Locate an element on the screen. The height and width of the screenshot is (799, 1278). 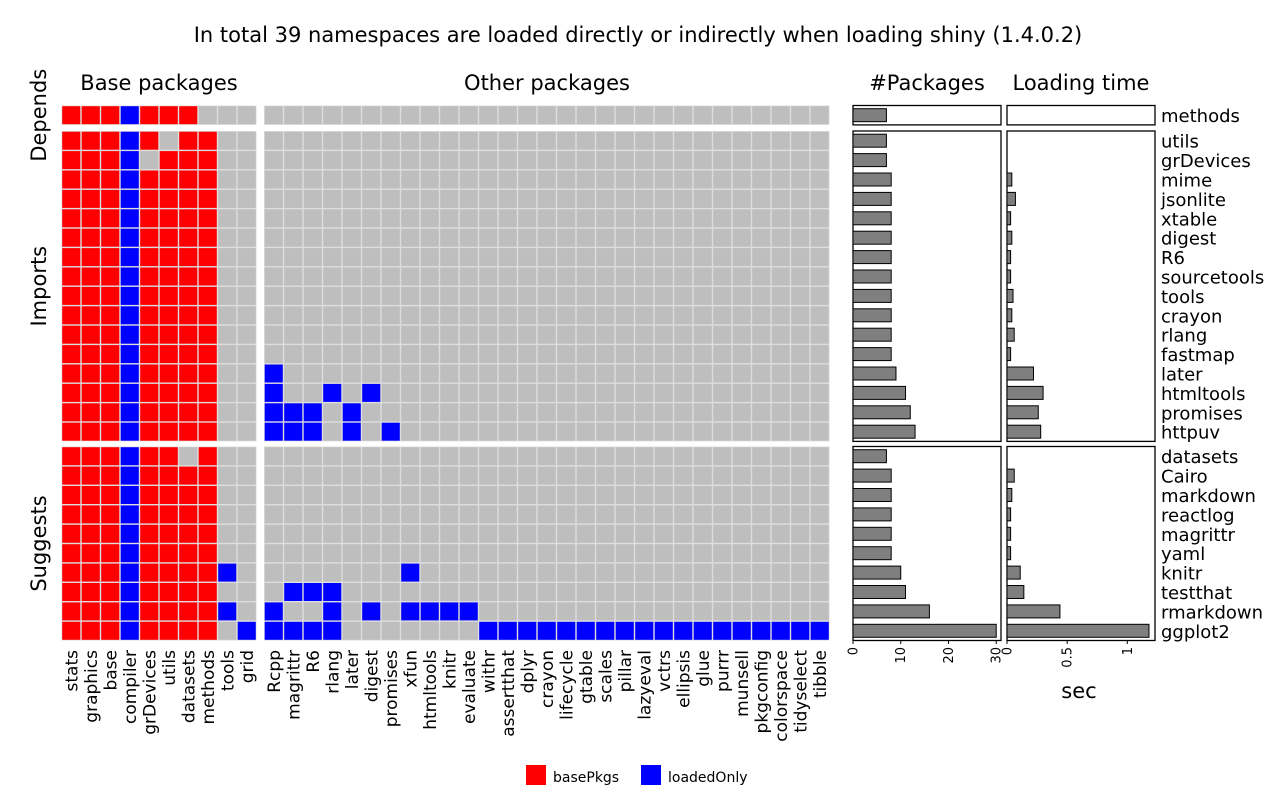
row-label: fastmap is located at coordinates (1198, 355).